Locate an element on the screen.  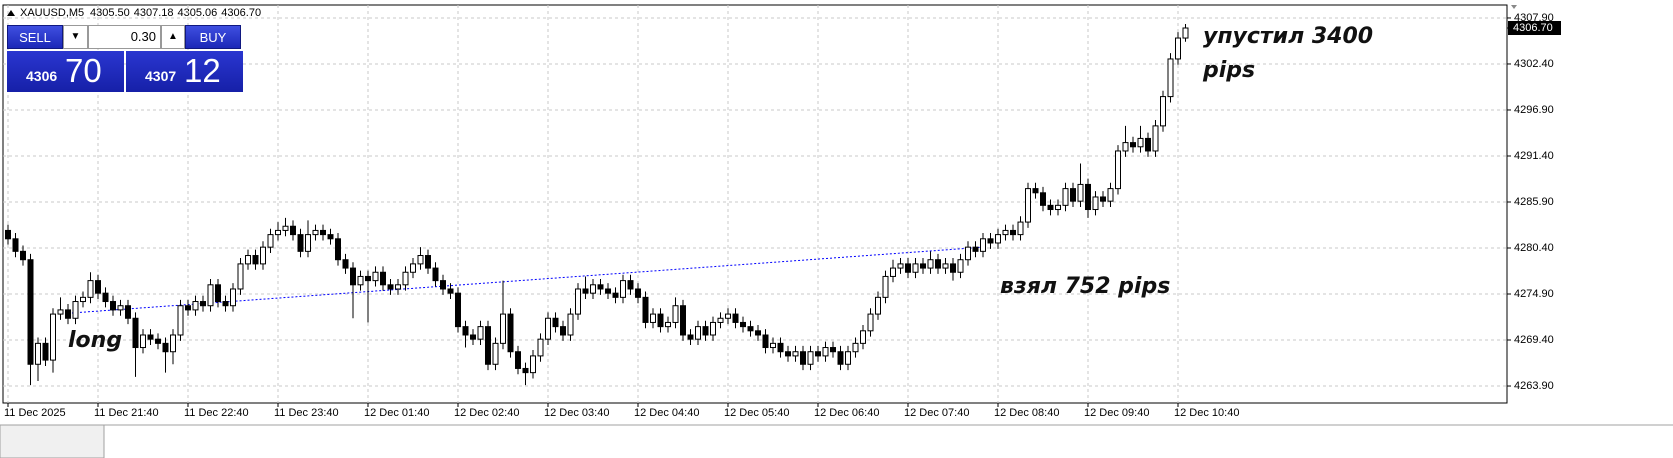
x-tick-label: 12 Dec 07:40 is located at coordinates (936, 413).